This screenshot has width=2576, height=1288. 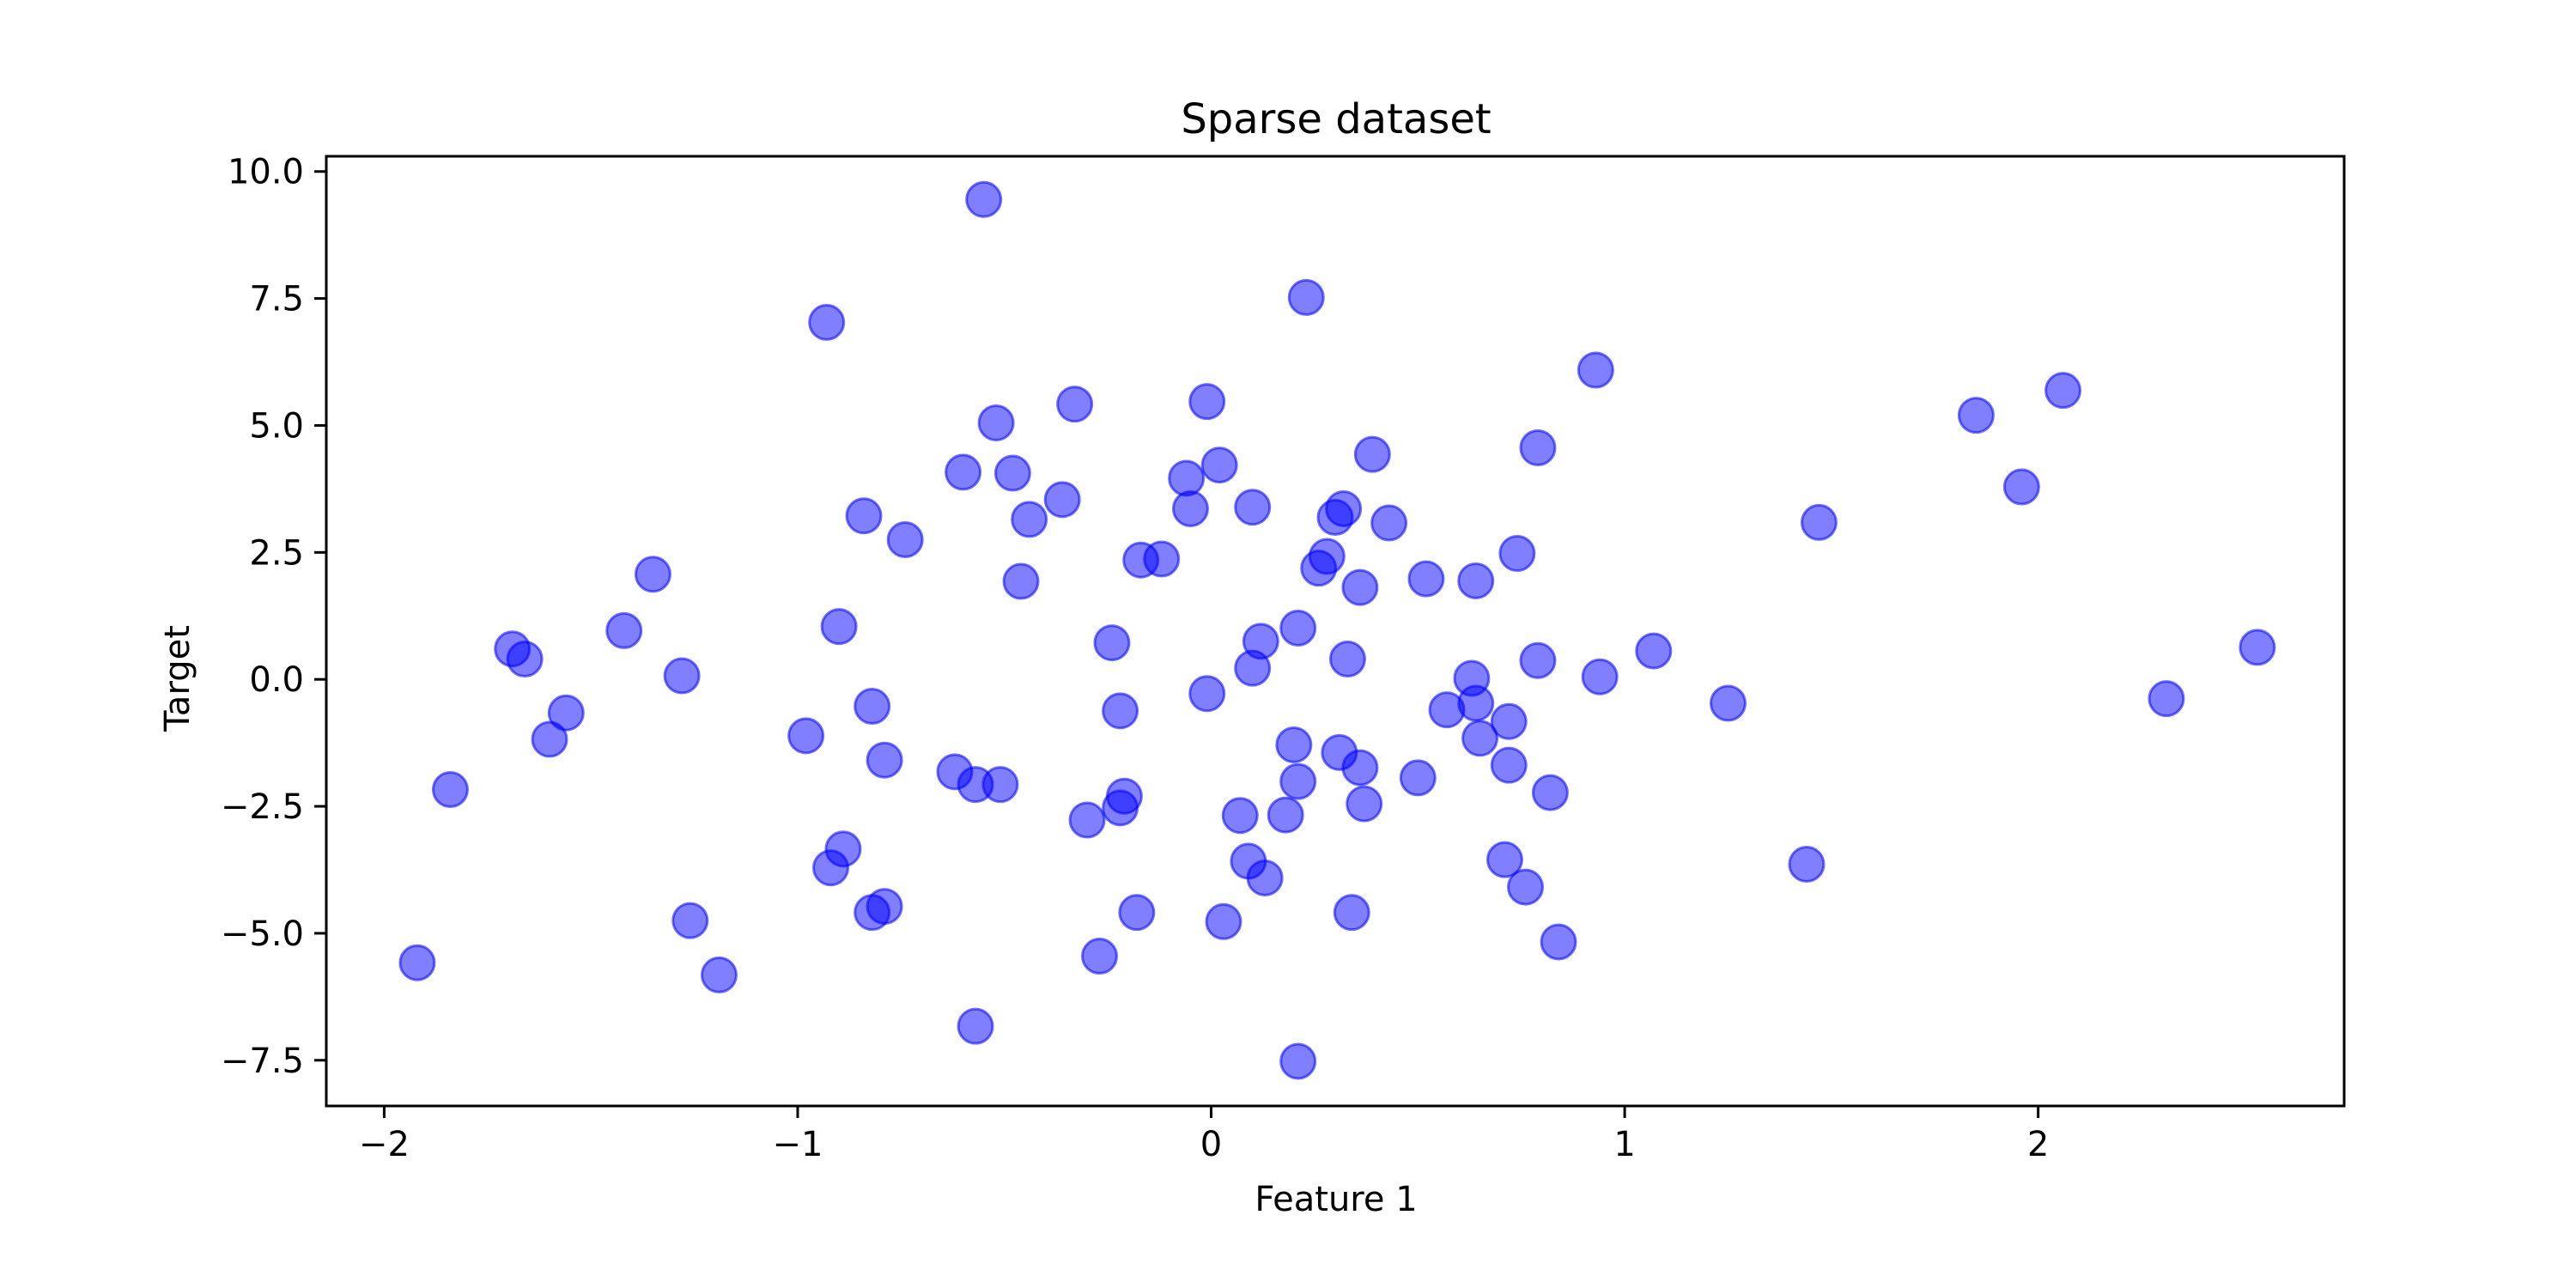 What do you see at coordinates (2038, 1144) in the screenshot?
I see `x-tick-label: 2` at bounding box center [2038, 1144].